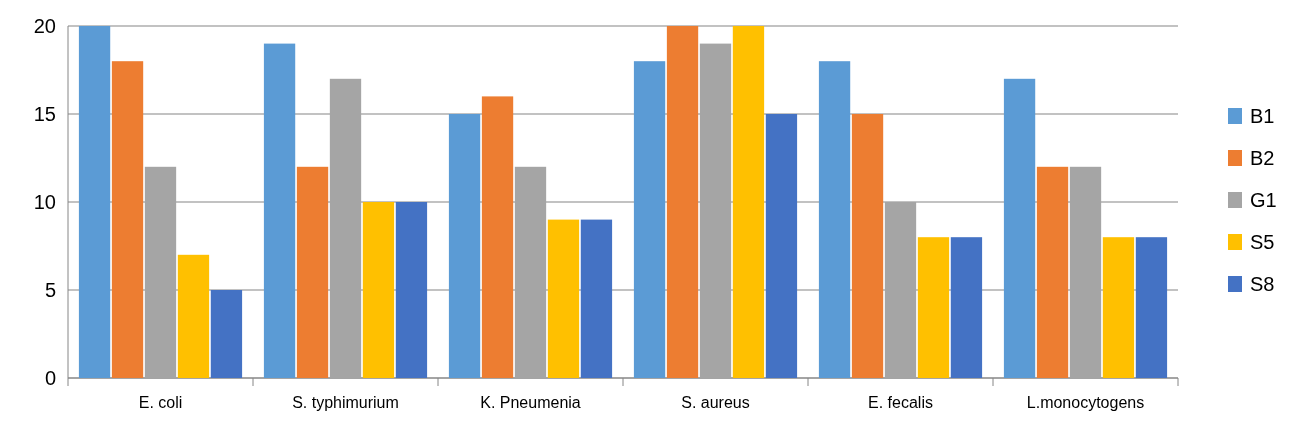  What do you see at coordinates (1085, 402) in the screenshot?
I see `x-tick-label: L.monocytogens` at bounding box center [1085, 402].